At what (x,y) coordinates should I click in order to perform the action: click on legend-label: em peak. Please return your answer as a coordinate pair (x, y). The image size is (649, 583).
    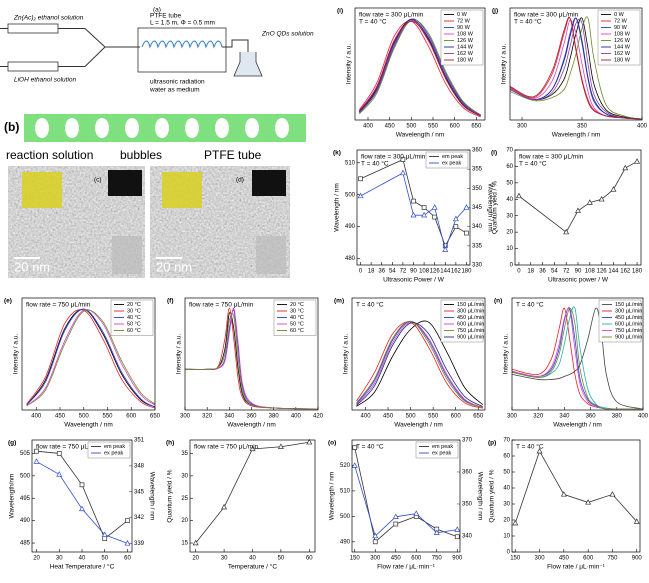
    Looking at the image, I should click on (114, 447).